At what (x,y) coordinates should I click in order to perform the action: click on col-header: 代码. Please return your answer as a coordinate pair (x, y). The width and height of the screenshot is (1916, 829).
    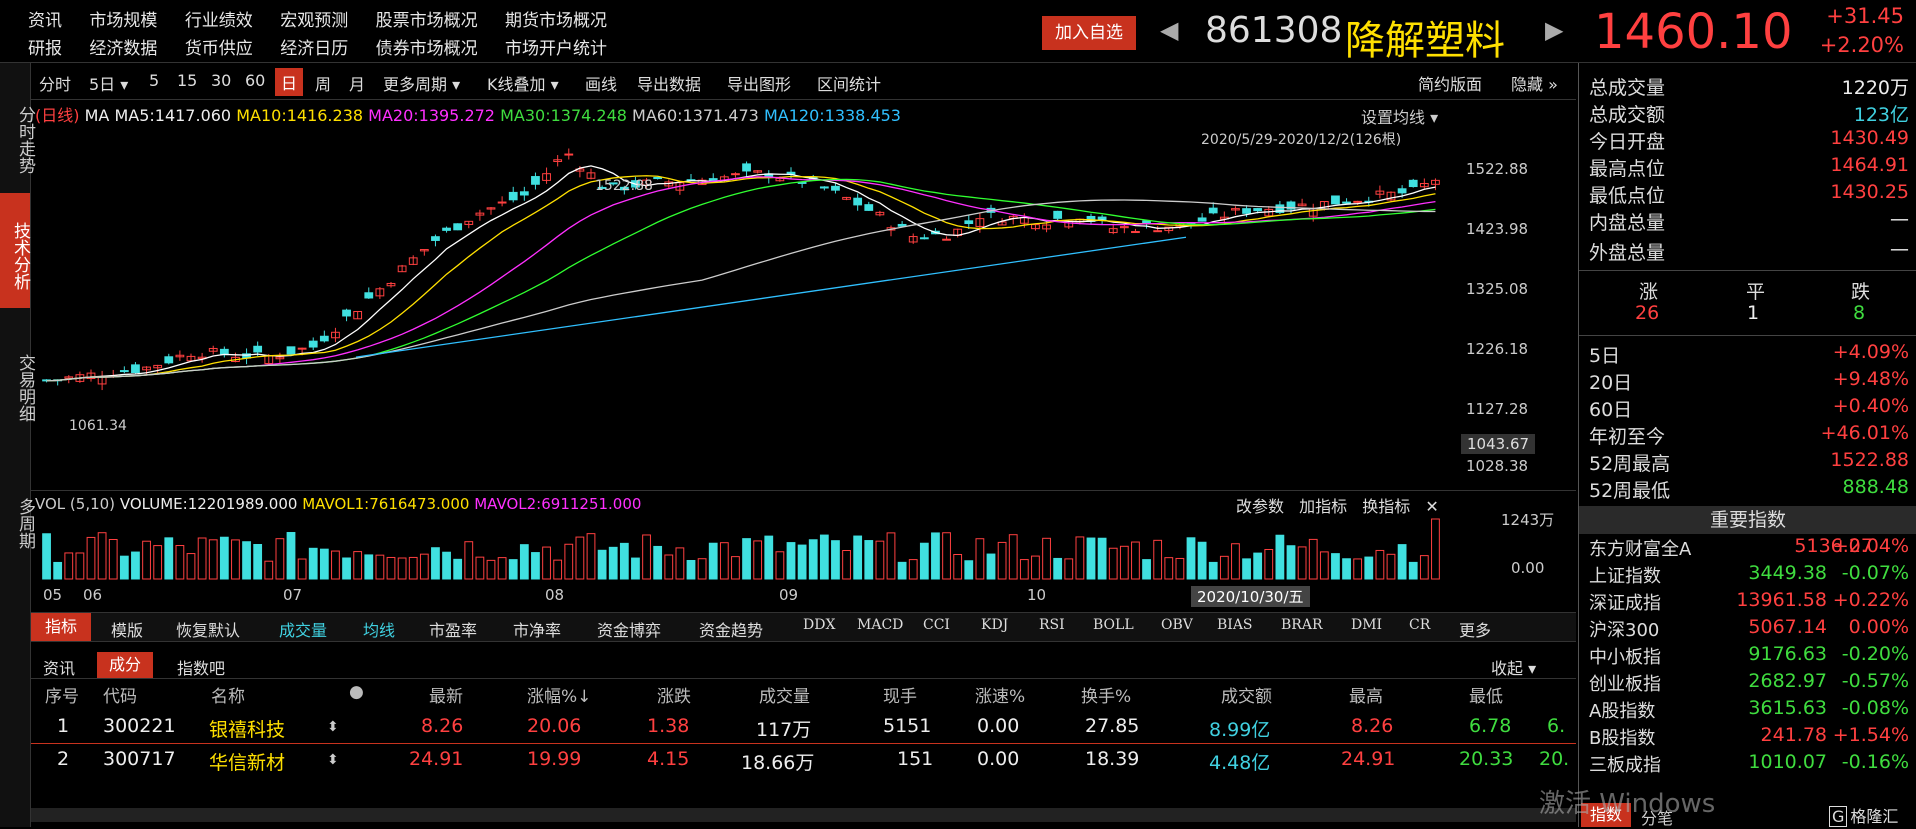
    Looking at the image, I should click on (120, 697).